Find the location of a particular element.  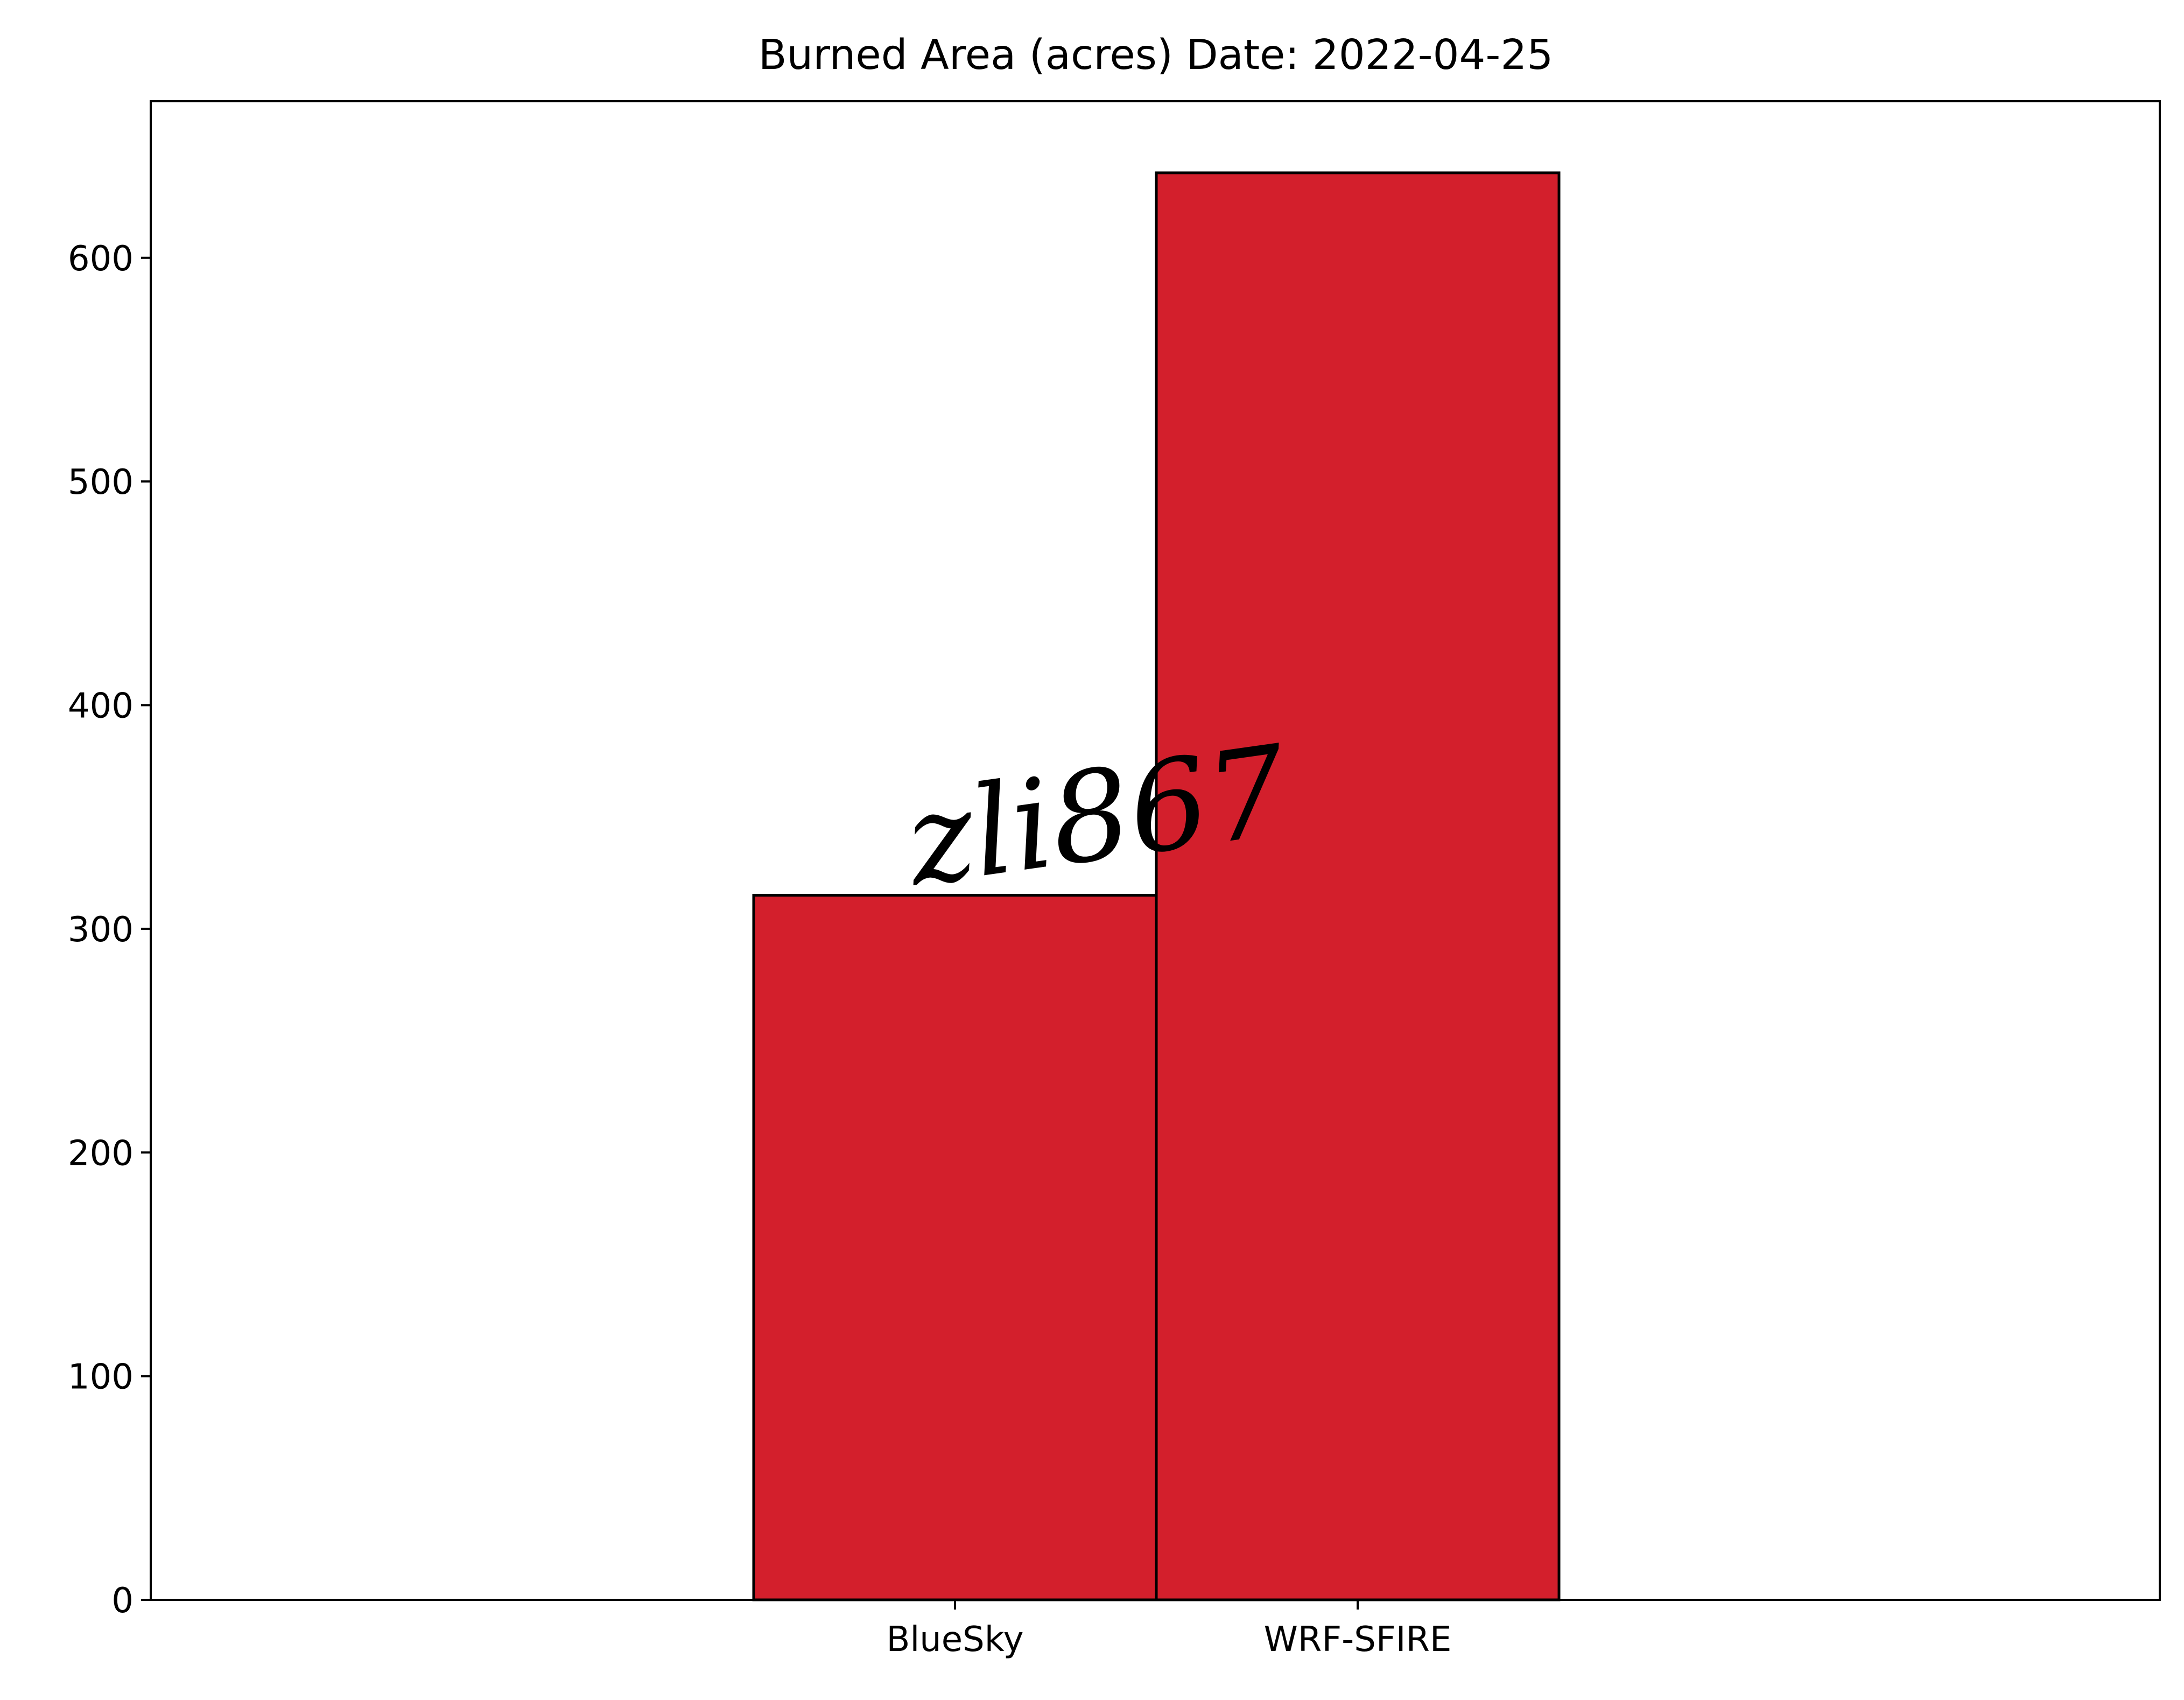

y-tick-label: 200 is located at coordinates (101, 1154).